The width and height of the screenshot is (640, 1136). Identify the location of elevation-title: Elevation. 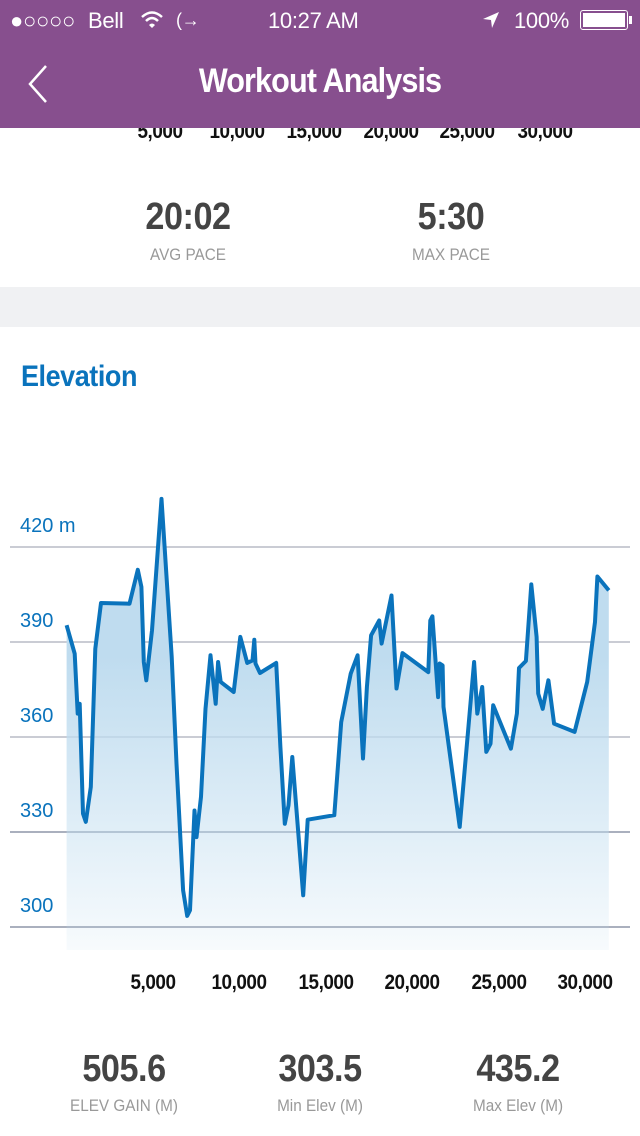
(79, 376).